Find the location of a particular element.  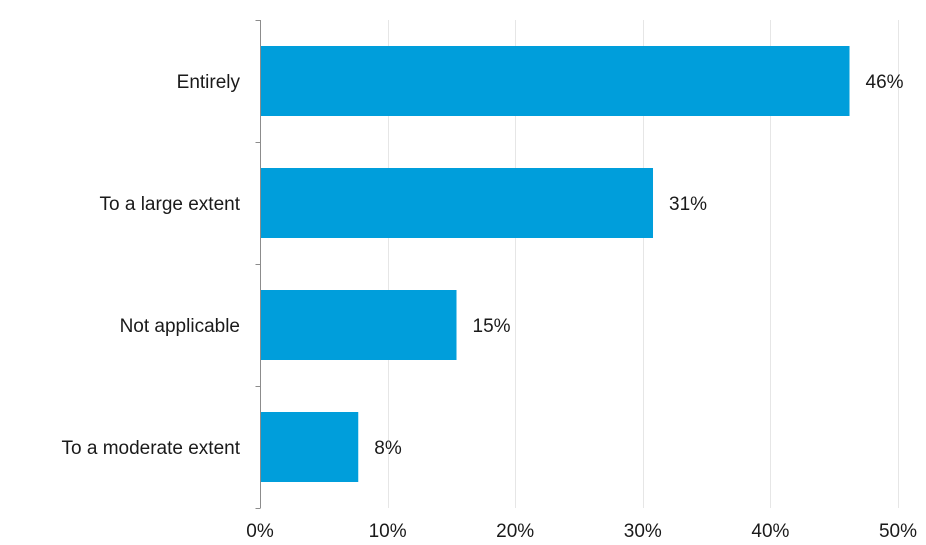

x-tick-label-20pct: 20% is located at coordinates (515, 531).